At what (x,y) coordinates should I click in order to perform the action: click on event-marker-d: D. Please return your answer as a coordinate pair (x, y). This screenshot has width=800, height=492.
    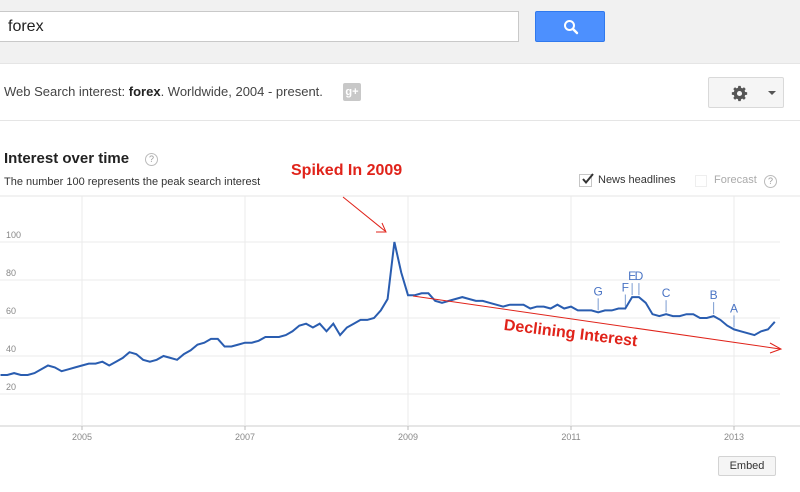
    Looking at the image, I should click on (639, 282).